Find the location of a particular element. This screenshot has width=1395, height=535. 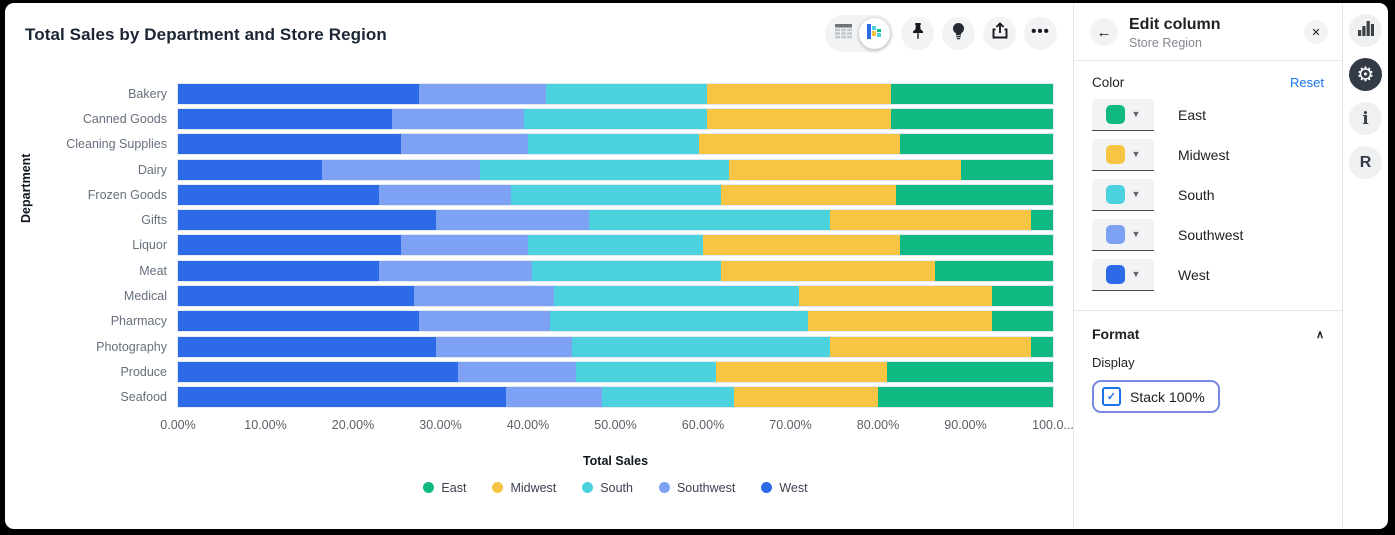

back-button: ← is located at coordinates (1104, 32).